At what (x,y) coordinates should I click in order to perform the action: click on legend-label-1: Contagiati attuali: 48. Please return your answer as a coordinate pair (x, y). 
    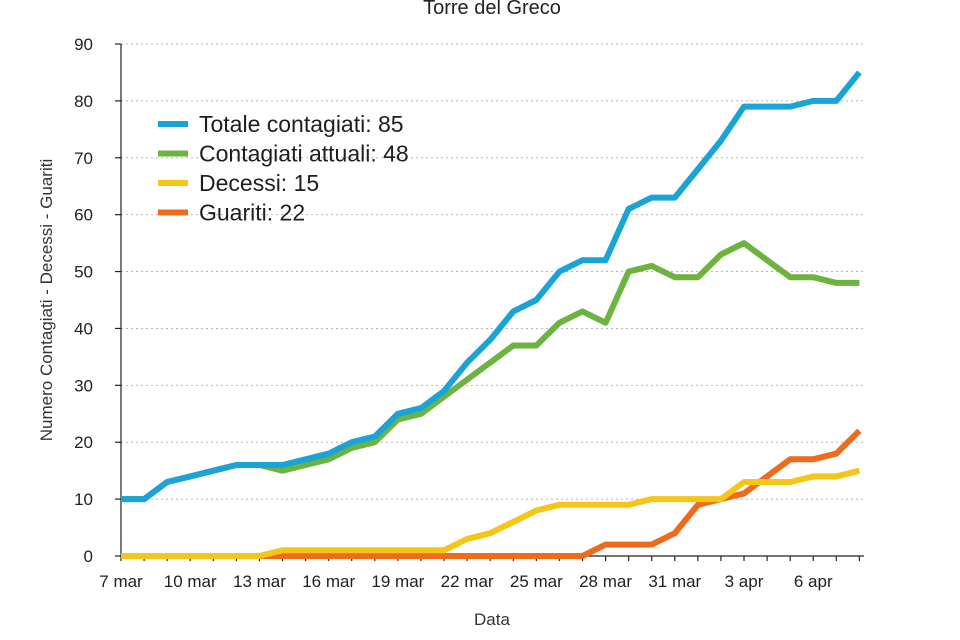
    Looking at the image, I should click on (304, 154).